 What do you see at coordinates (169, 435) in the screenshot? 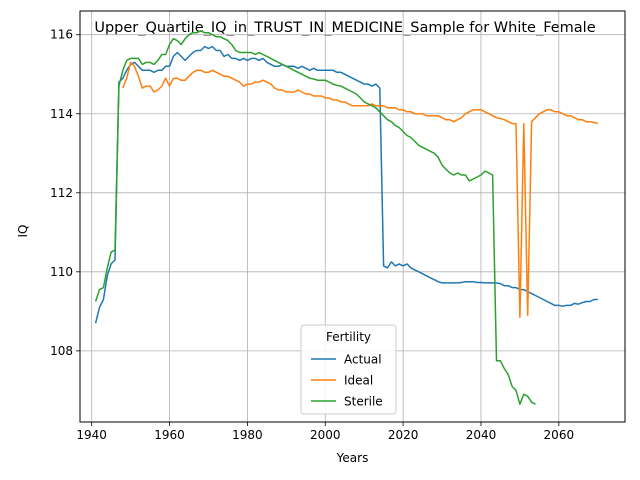
I see `x-tick-label: 1960` at bounding box center [169, 435].